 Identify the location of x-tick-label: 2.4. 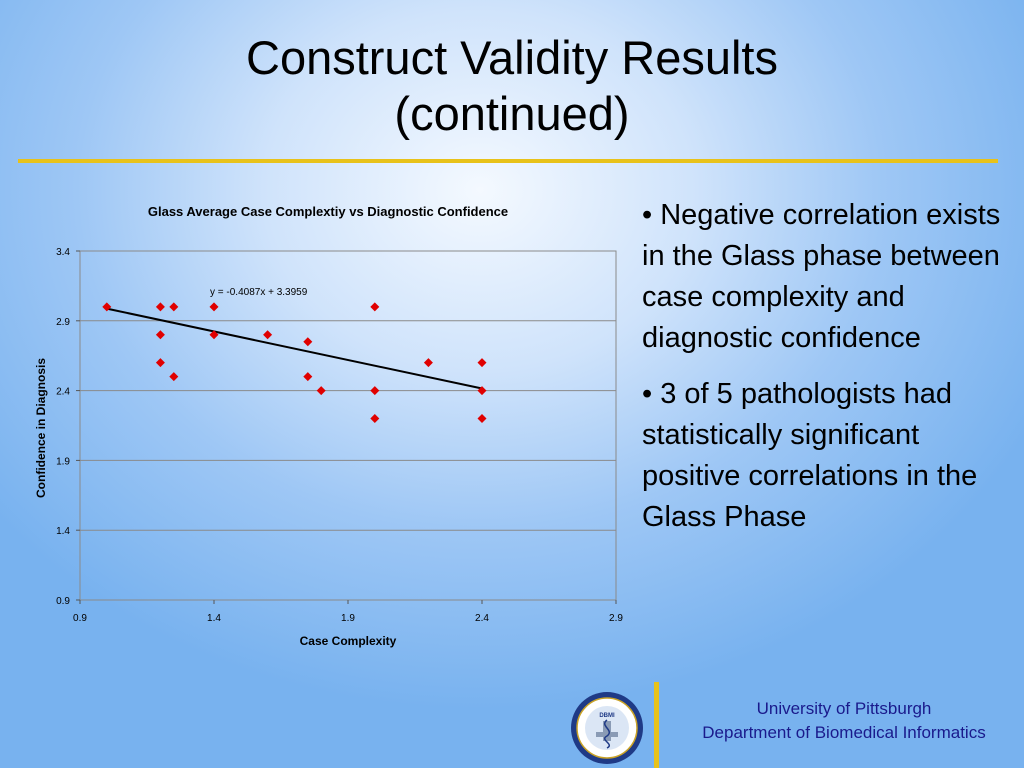
(482, 618).